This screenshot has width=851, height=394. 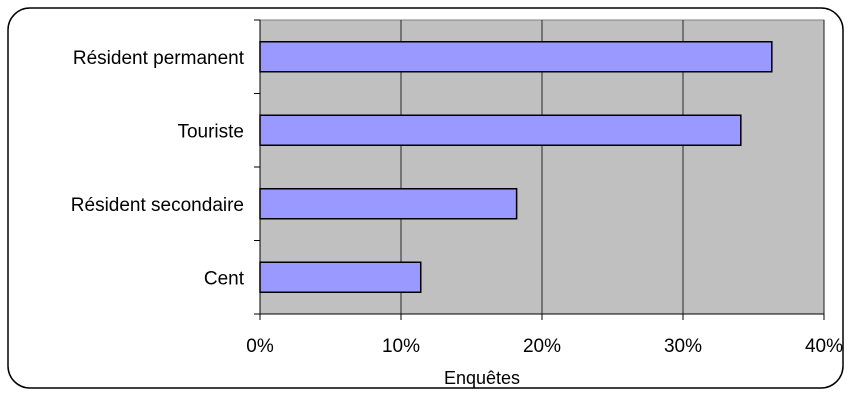 I want to click on x-tick-label-3: 30%, so click(x=683, y=346).